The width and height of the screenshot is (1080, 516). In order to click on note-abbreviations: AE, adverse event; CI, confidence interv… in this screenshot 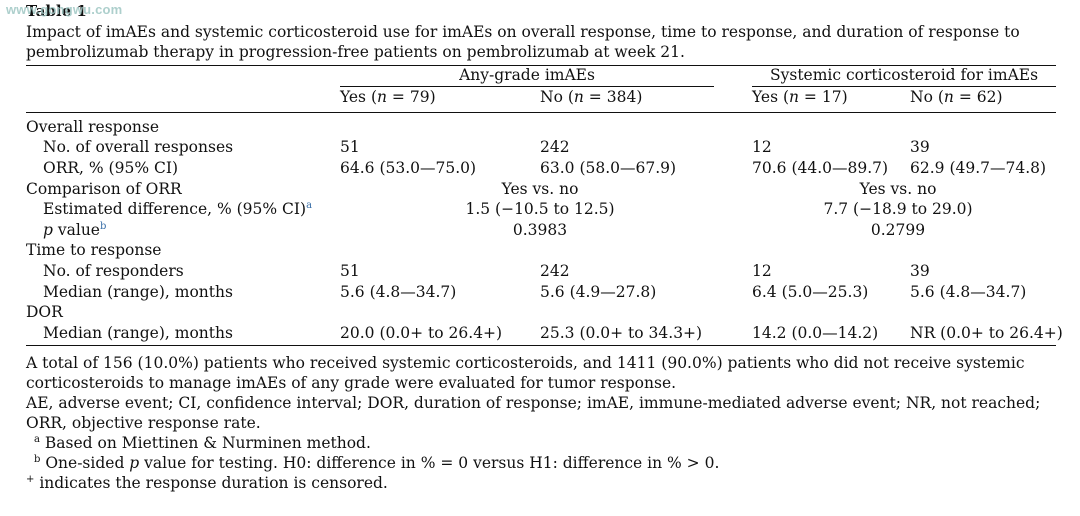, I will do `click(533, 413)`.